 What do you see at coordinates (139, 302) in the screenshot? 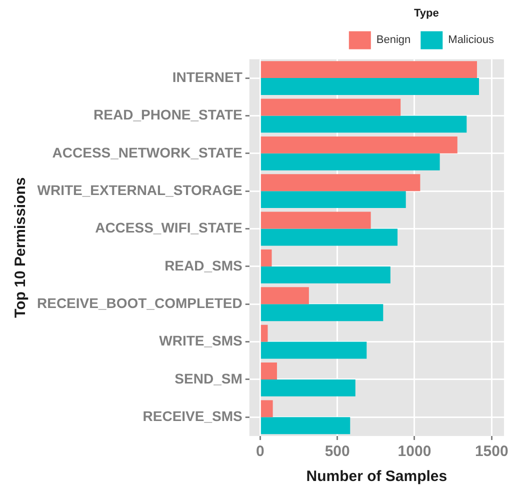
I see `y-tick-label: RECEIVE_BOOT_COMPLETED` at bounding box center [139, 302].